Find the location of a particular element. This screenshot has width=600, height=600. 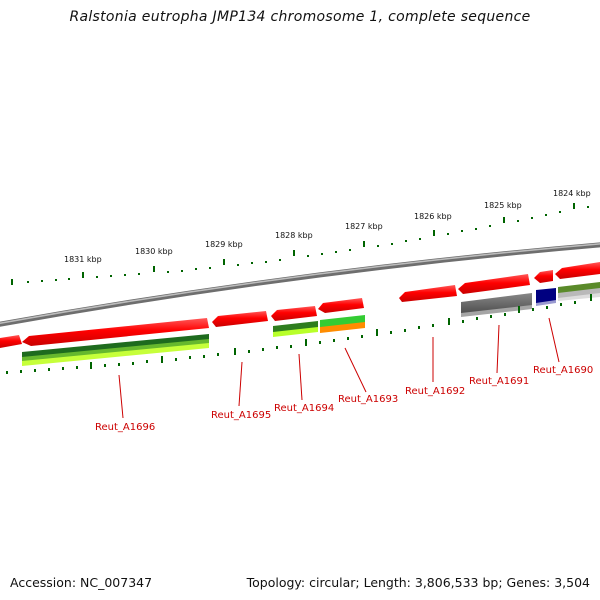

kbp-tick-label: 1826 kbp is located at coordinates (433, 216).